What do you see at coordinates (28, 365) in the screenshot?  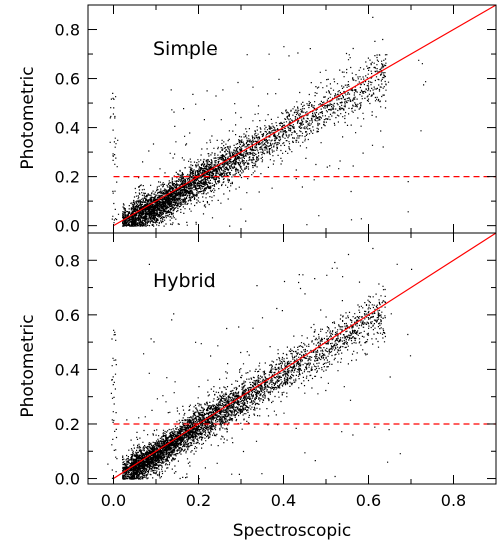 I see `panel-hybrid-ylabel: Photometric` at bounding box center [28, 365].